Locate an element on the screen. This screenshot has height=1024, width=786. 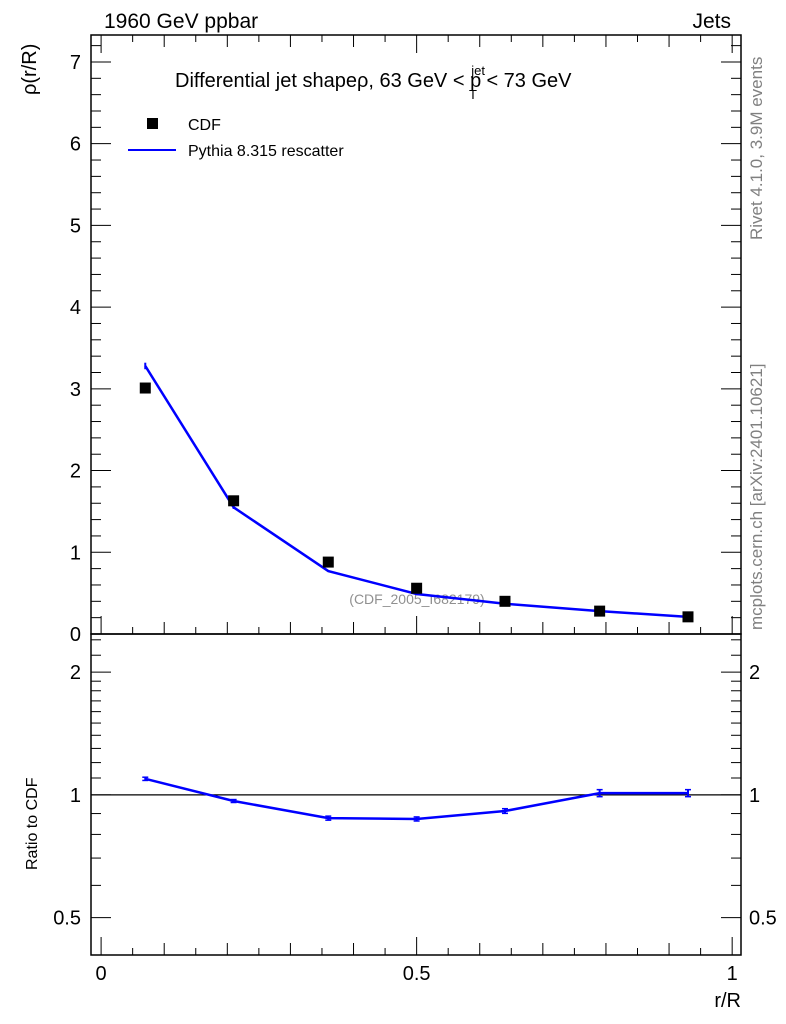
rivet-label: Rivet 4.1.0, 3.9M events is located at coordinates (756, 148).